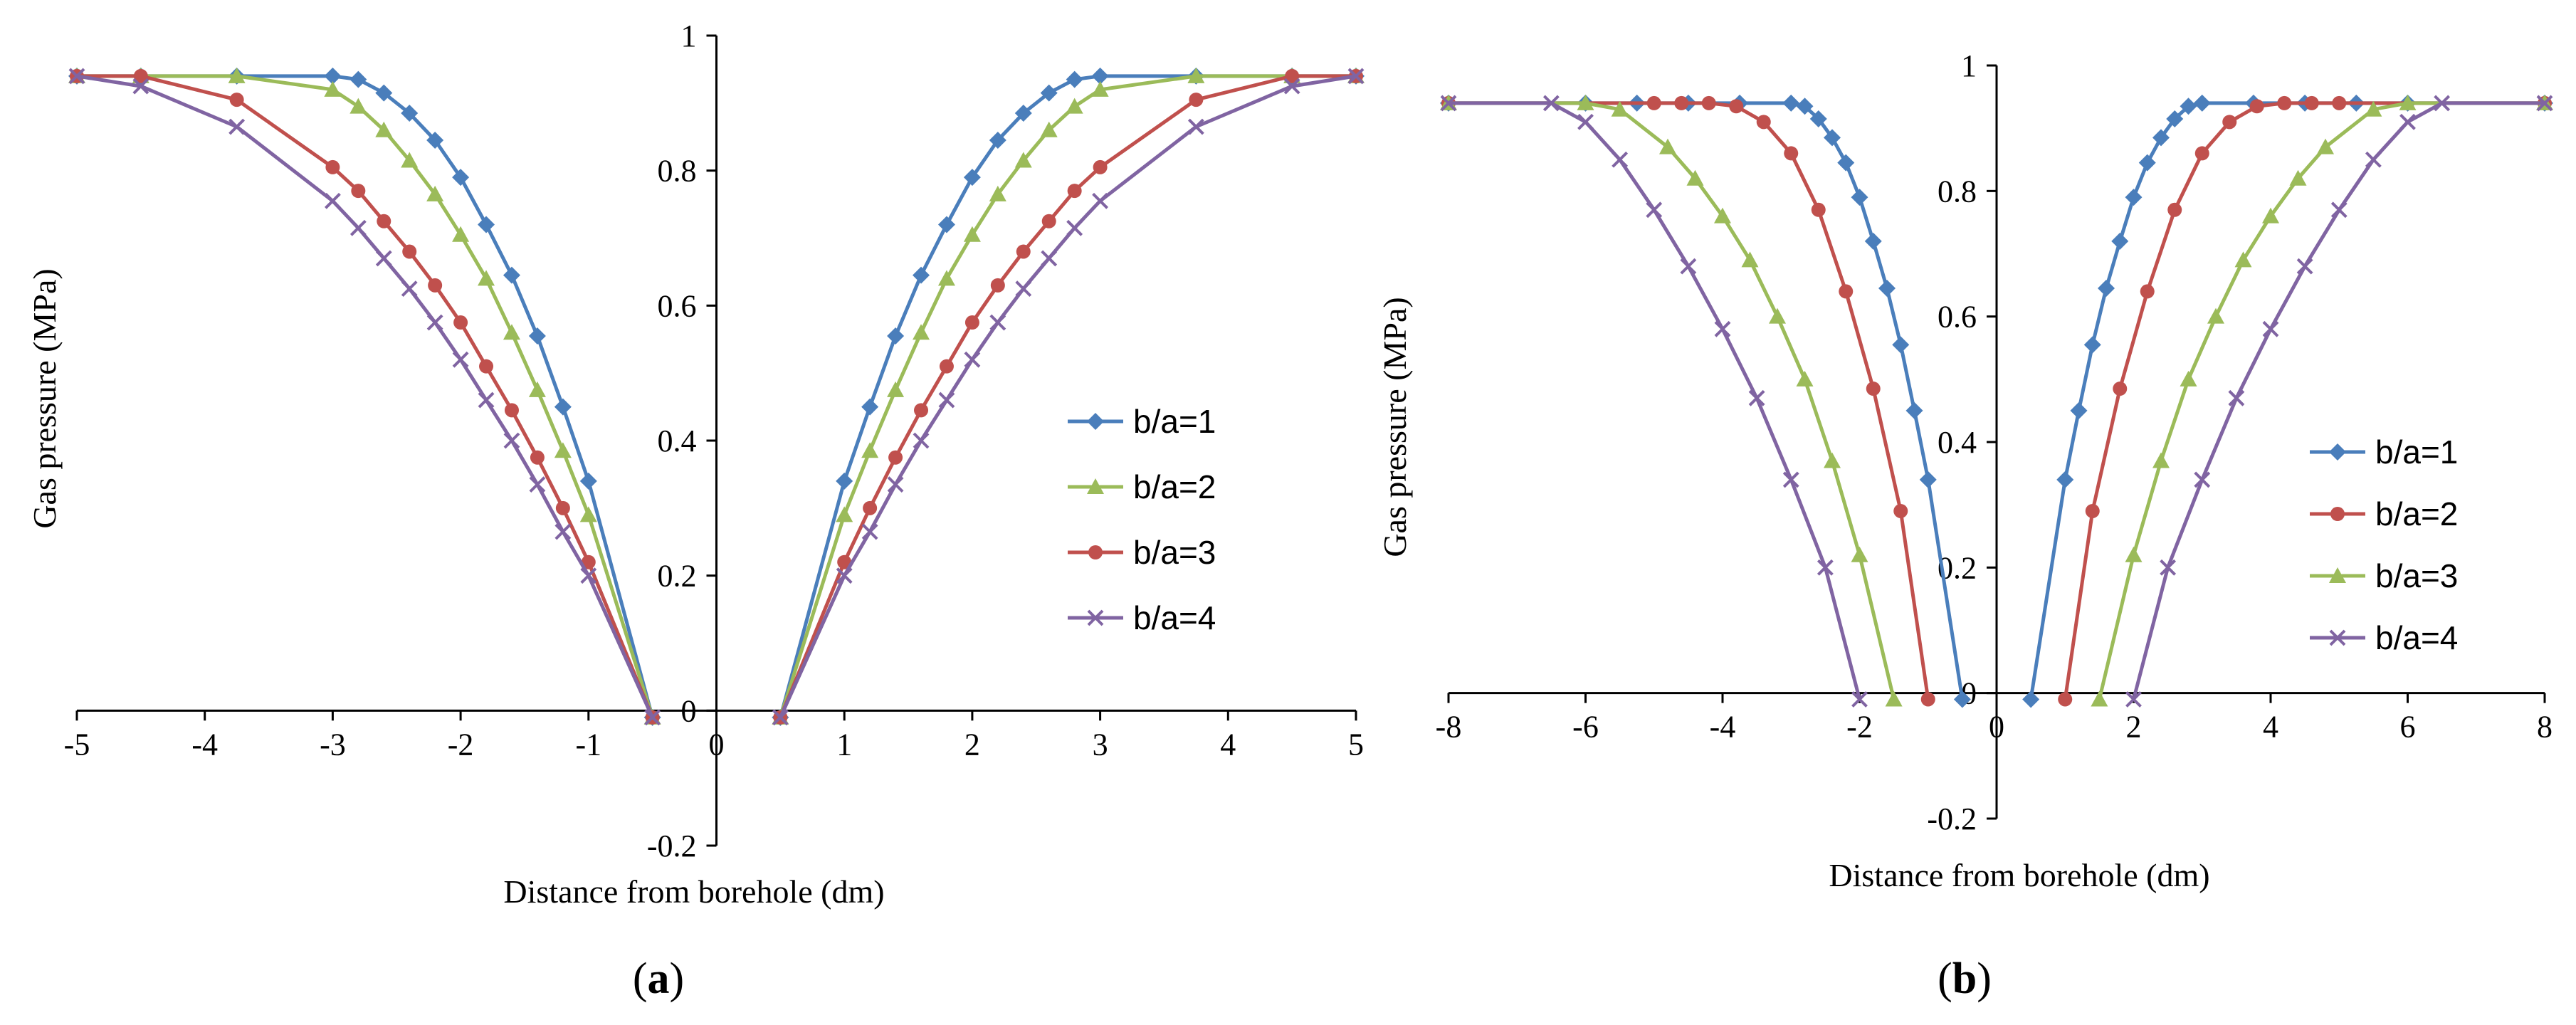 This screenshot has height=1025, width=2576. Describe the element at coordinates (1174, 421) in the screenshot. I see `legend-label: b/a=1` at that location.